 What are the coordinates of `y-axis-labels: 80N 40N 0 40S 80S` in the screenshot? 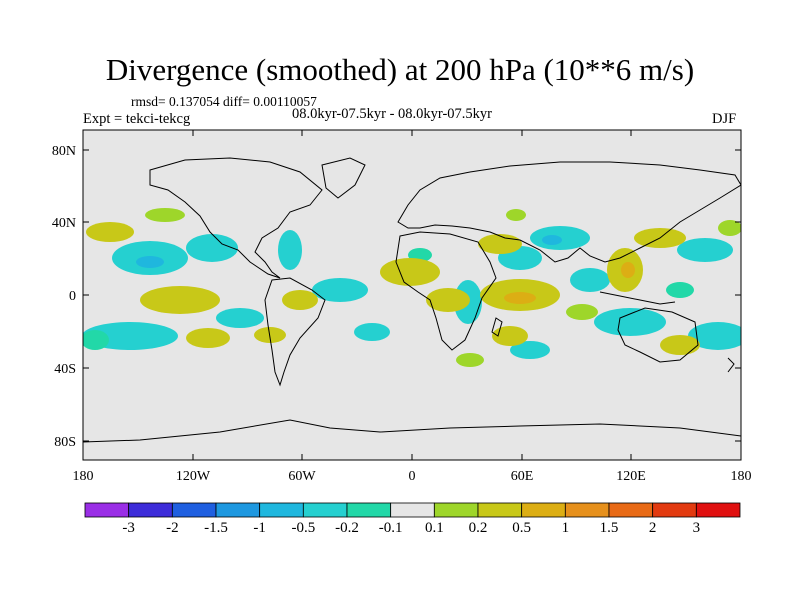 It's located at (64, 297).